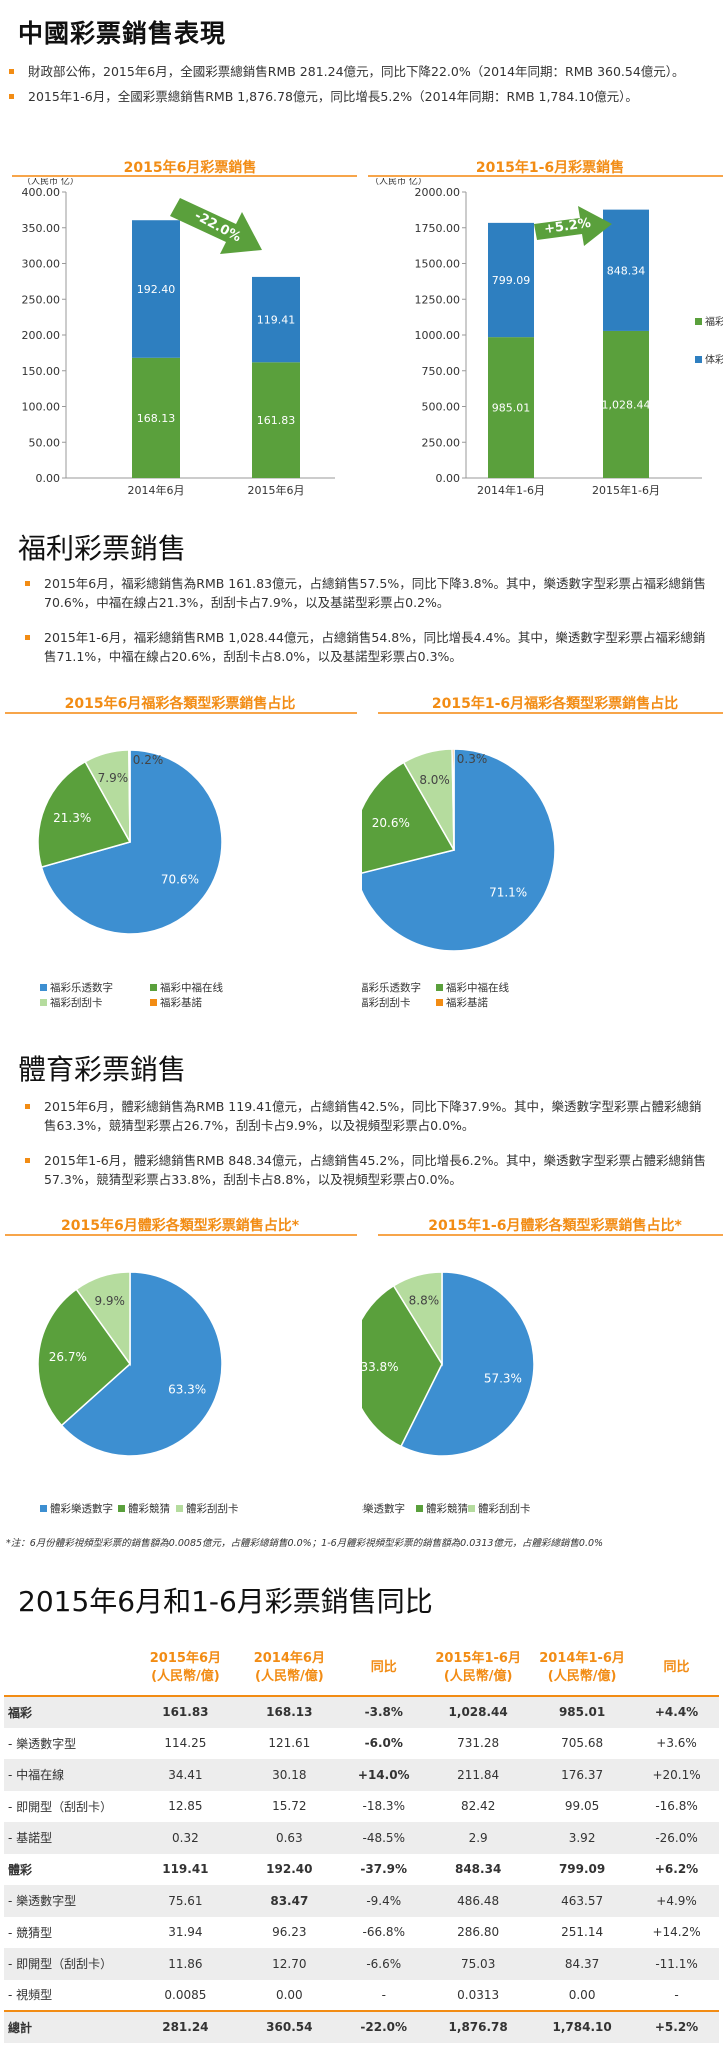 The height and width of the screenshot is (2056, 723). Describe the element at coordinates (41, 335) in the screenshot. I see `y-tick-label: 200.00` at that location.